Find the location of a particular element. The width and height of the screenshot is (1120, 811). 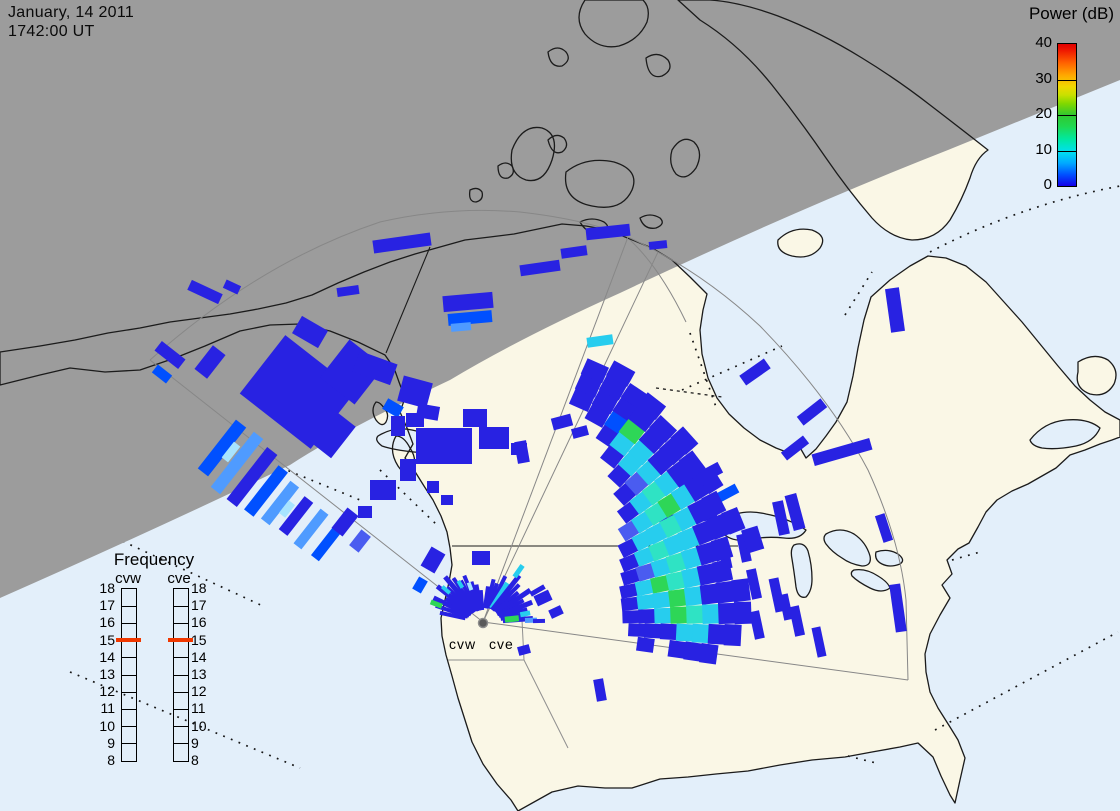

date-text: January, 14 2011 is located at coordinates (71, 12).